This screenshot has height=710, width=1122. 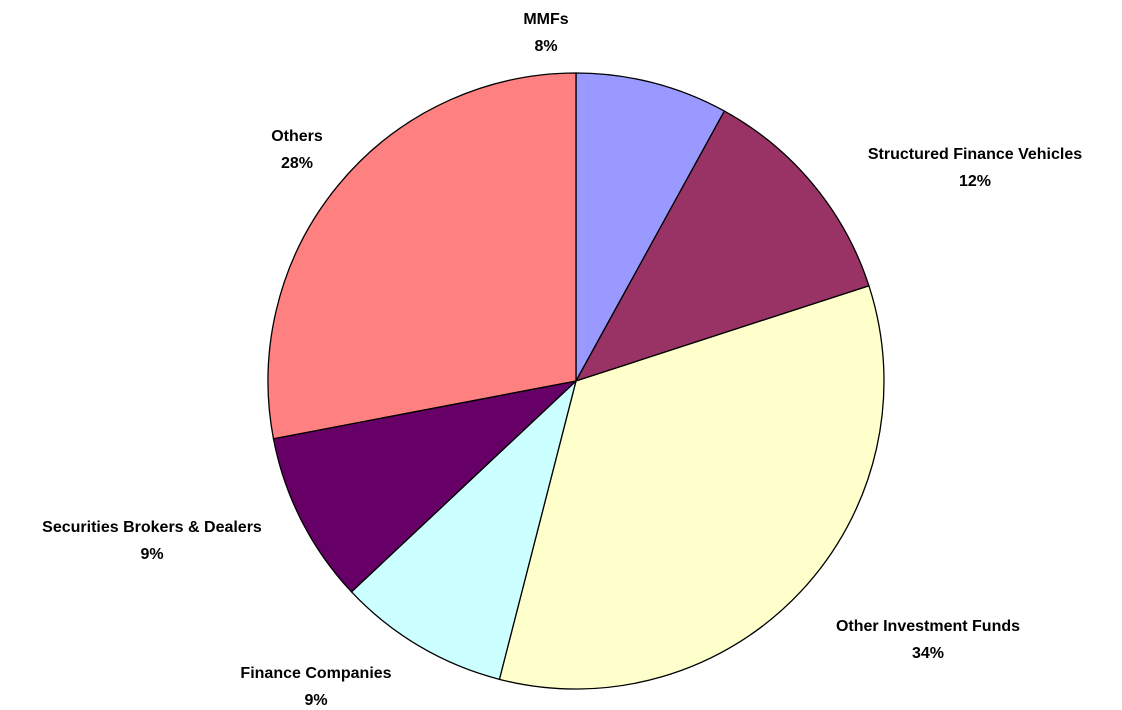 I want to click on slice-label: Finance Companies, so click(x=315, y=673).